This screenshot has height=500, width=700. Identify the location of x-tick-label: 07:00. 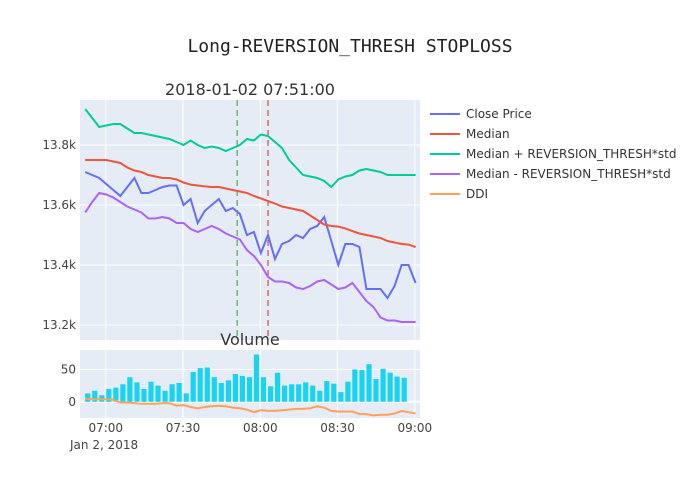
(105, 428).